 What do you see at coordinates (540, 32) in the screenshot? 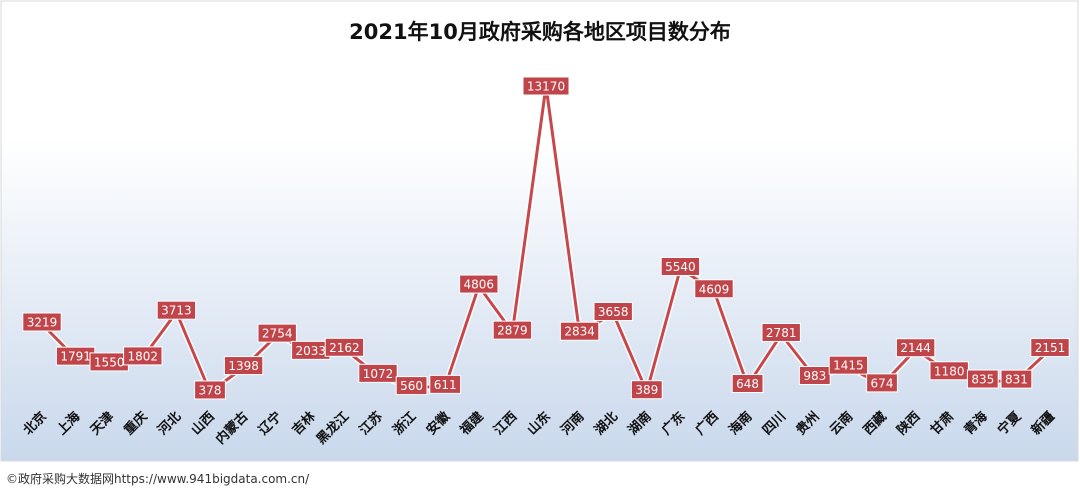
I see `chart-title: 2021年10月政府采购各地区项目数分布` at bounding box center [540, 32].